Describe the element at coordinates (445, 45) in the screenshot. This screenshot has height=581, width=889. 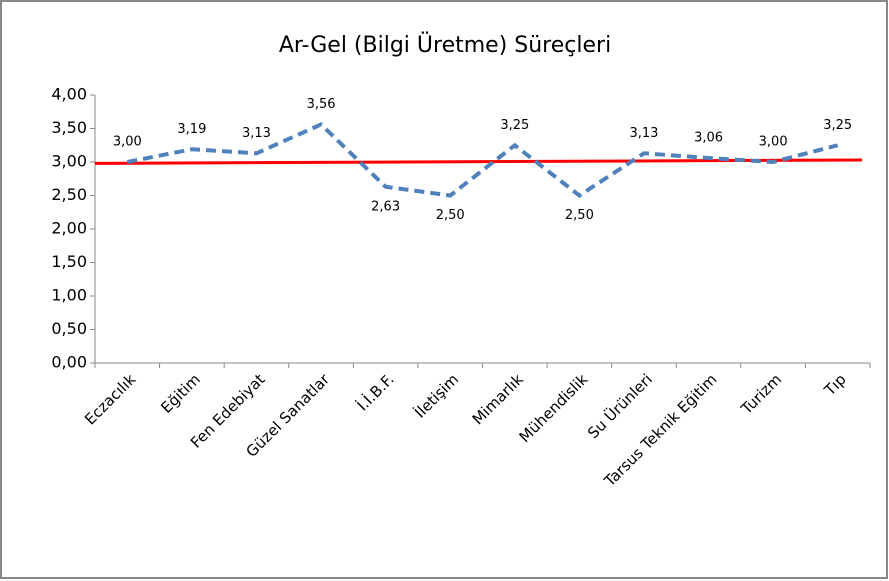
I see `chart-title: Ar-Gel (Bilgi Üretme) Süreçleri` at that location.